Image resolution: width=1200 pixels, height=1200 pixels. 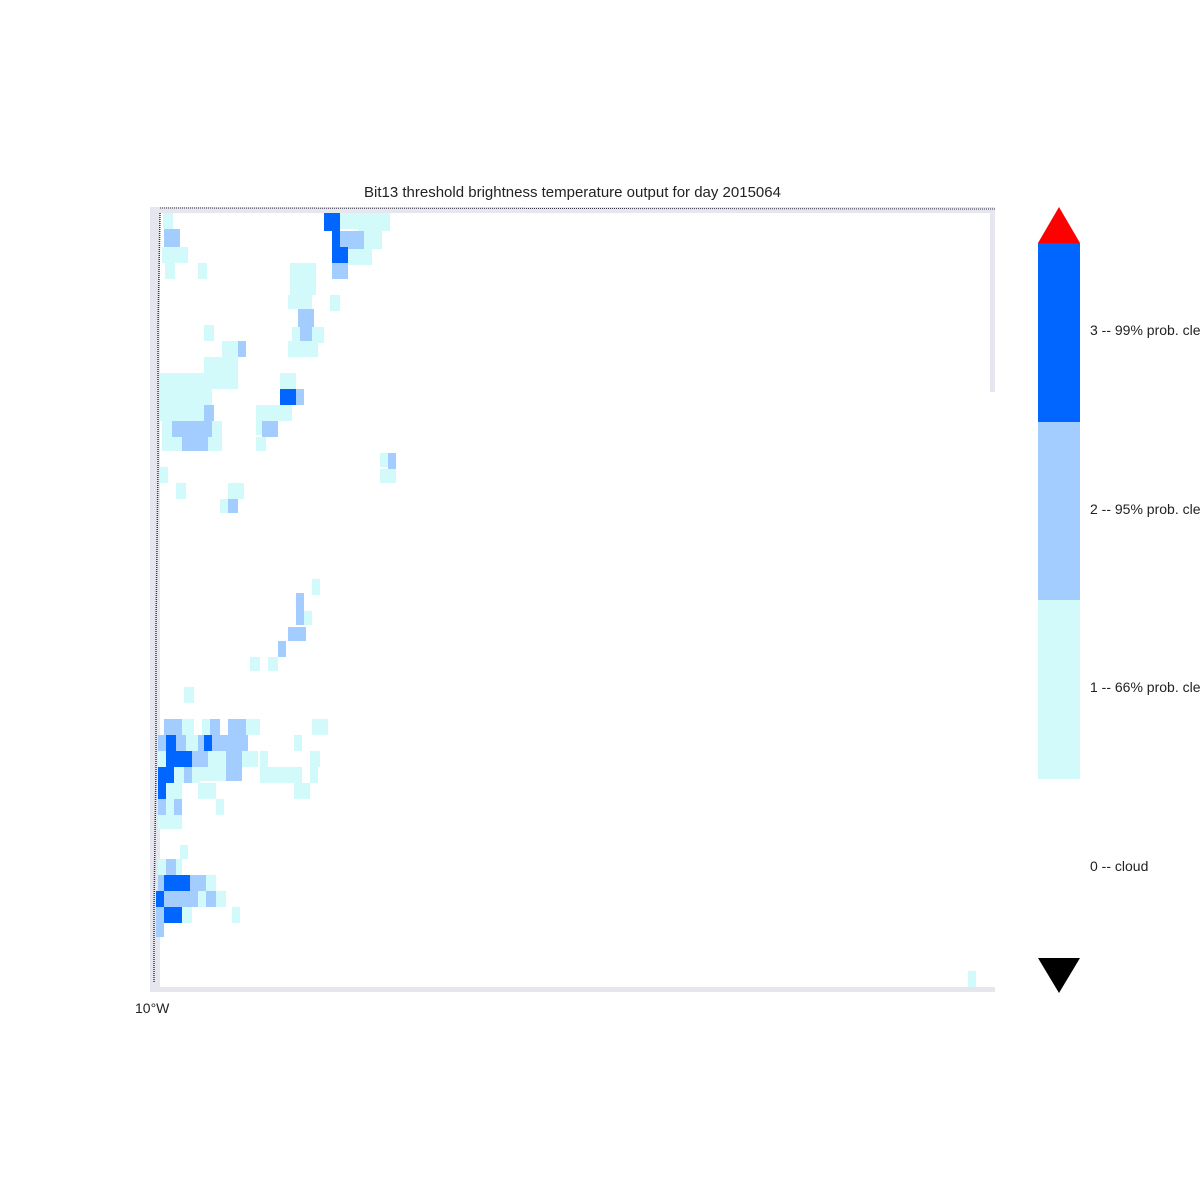 What do you see at coordinates (152, 1008) in the screenshot?
I see `longitude-tick-label: 10°W` at bounding box center [152, 1008].